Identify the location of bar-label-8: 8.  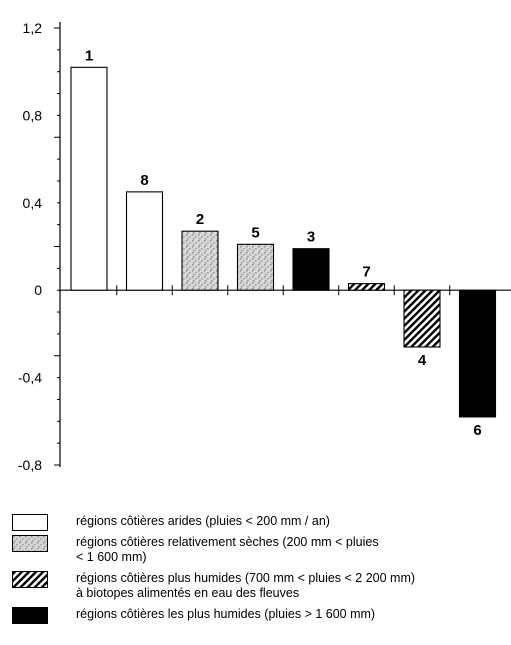
(144, 180).